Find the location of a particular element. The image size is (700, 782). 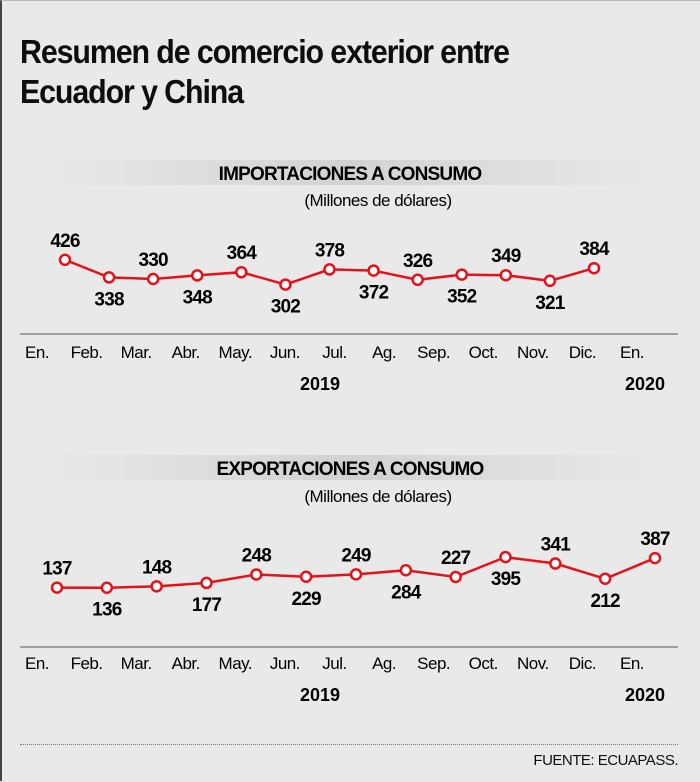

imports-data-label: 348 is located at coordinates (198, 297).